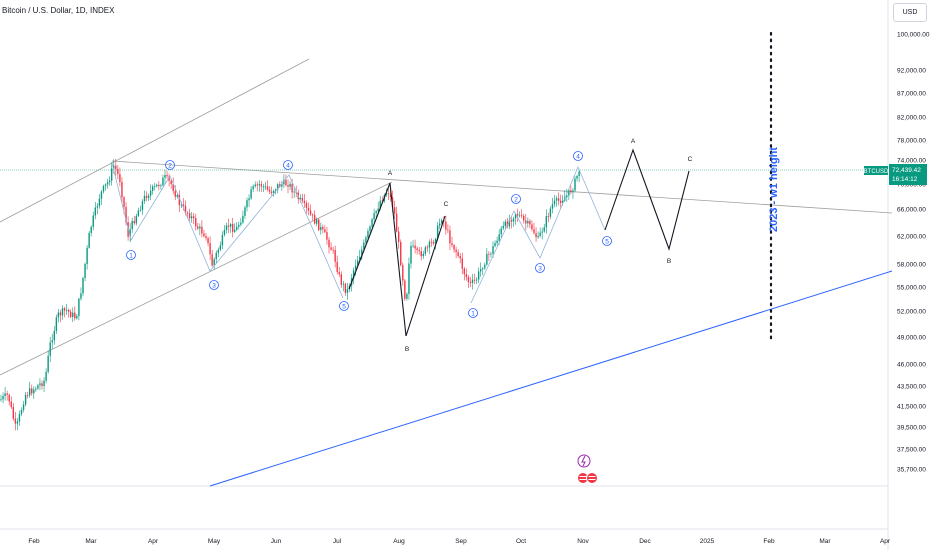 The width and height of the screenshot is (932, 550). What do you see at coordinates (91, 541) in the screenshot?
I see `x-tick-label: Mar` at bounding box center [91, 541].